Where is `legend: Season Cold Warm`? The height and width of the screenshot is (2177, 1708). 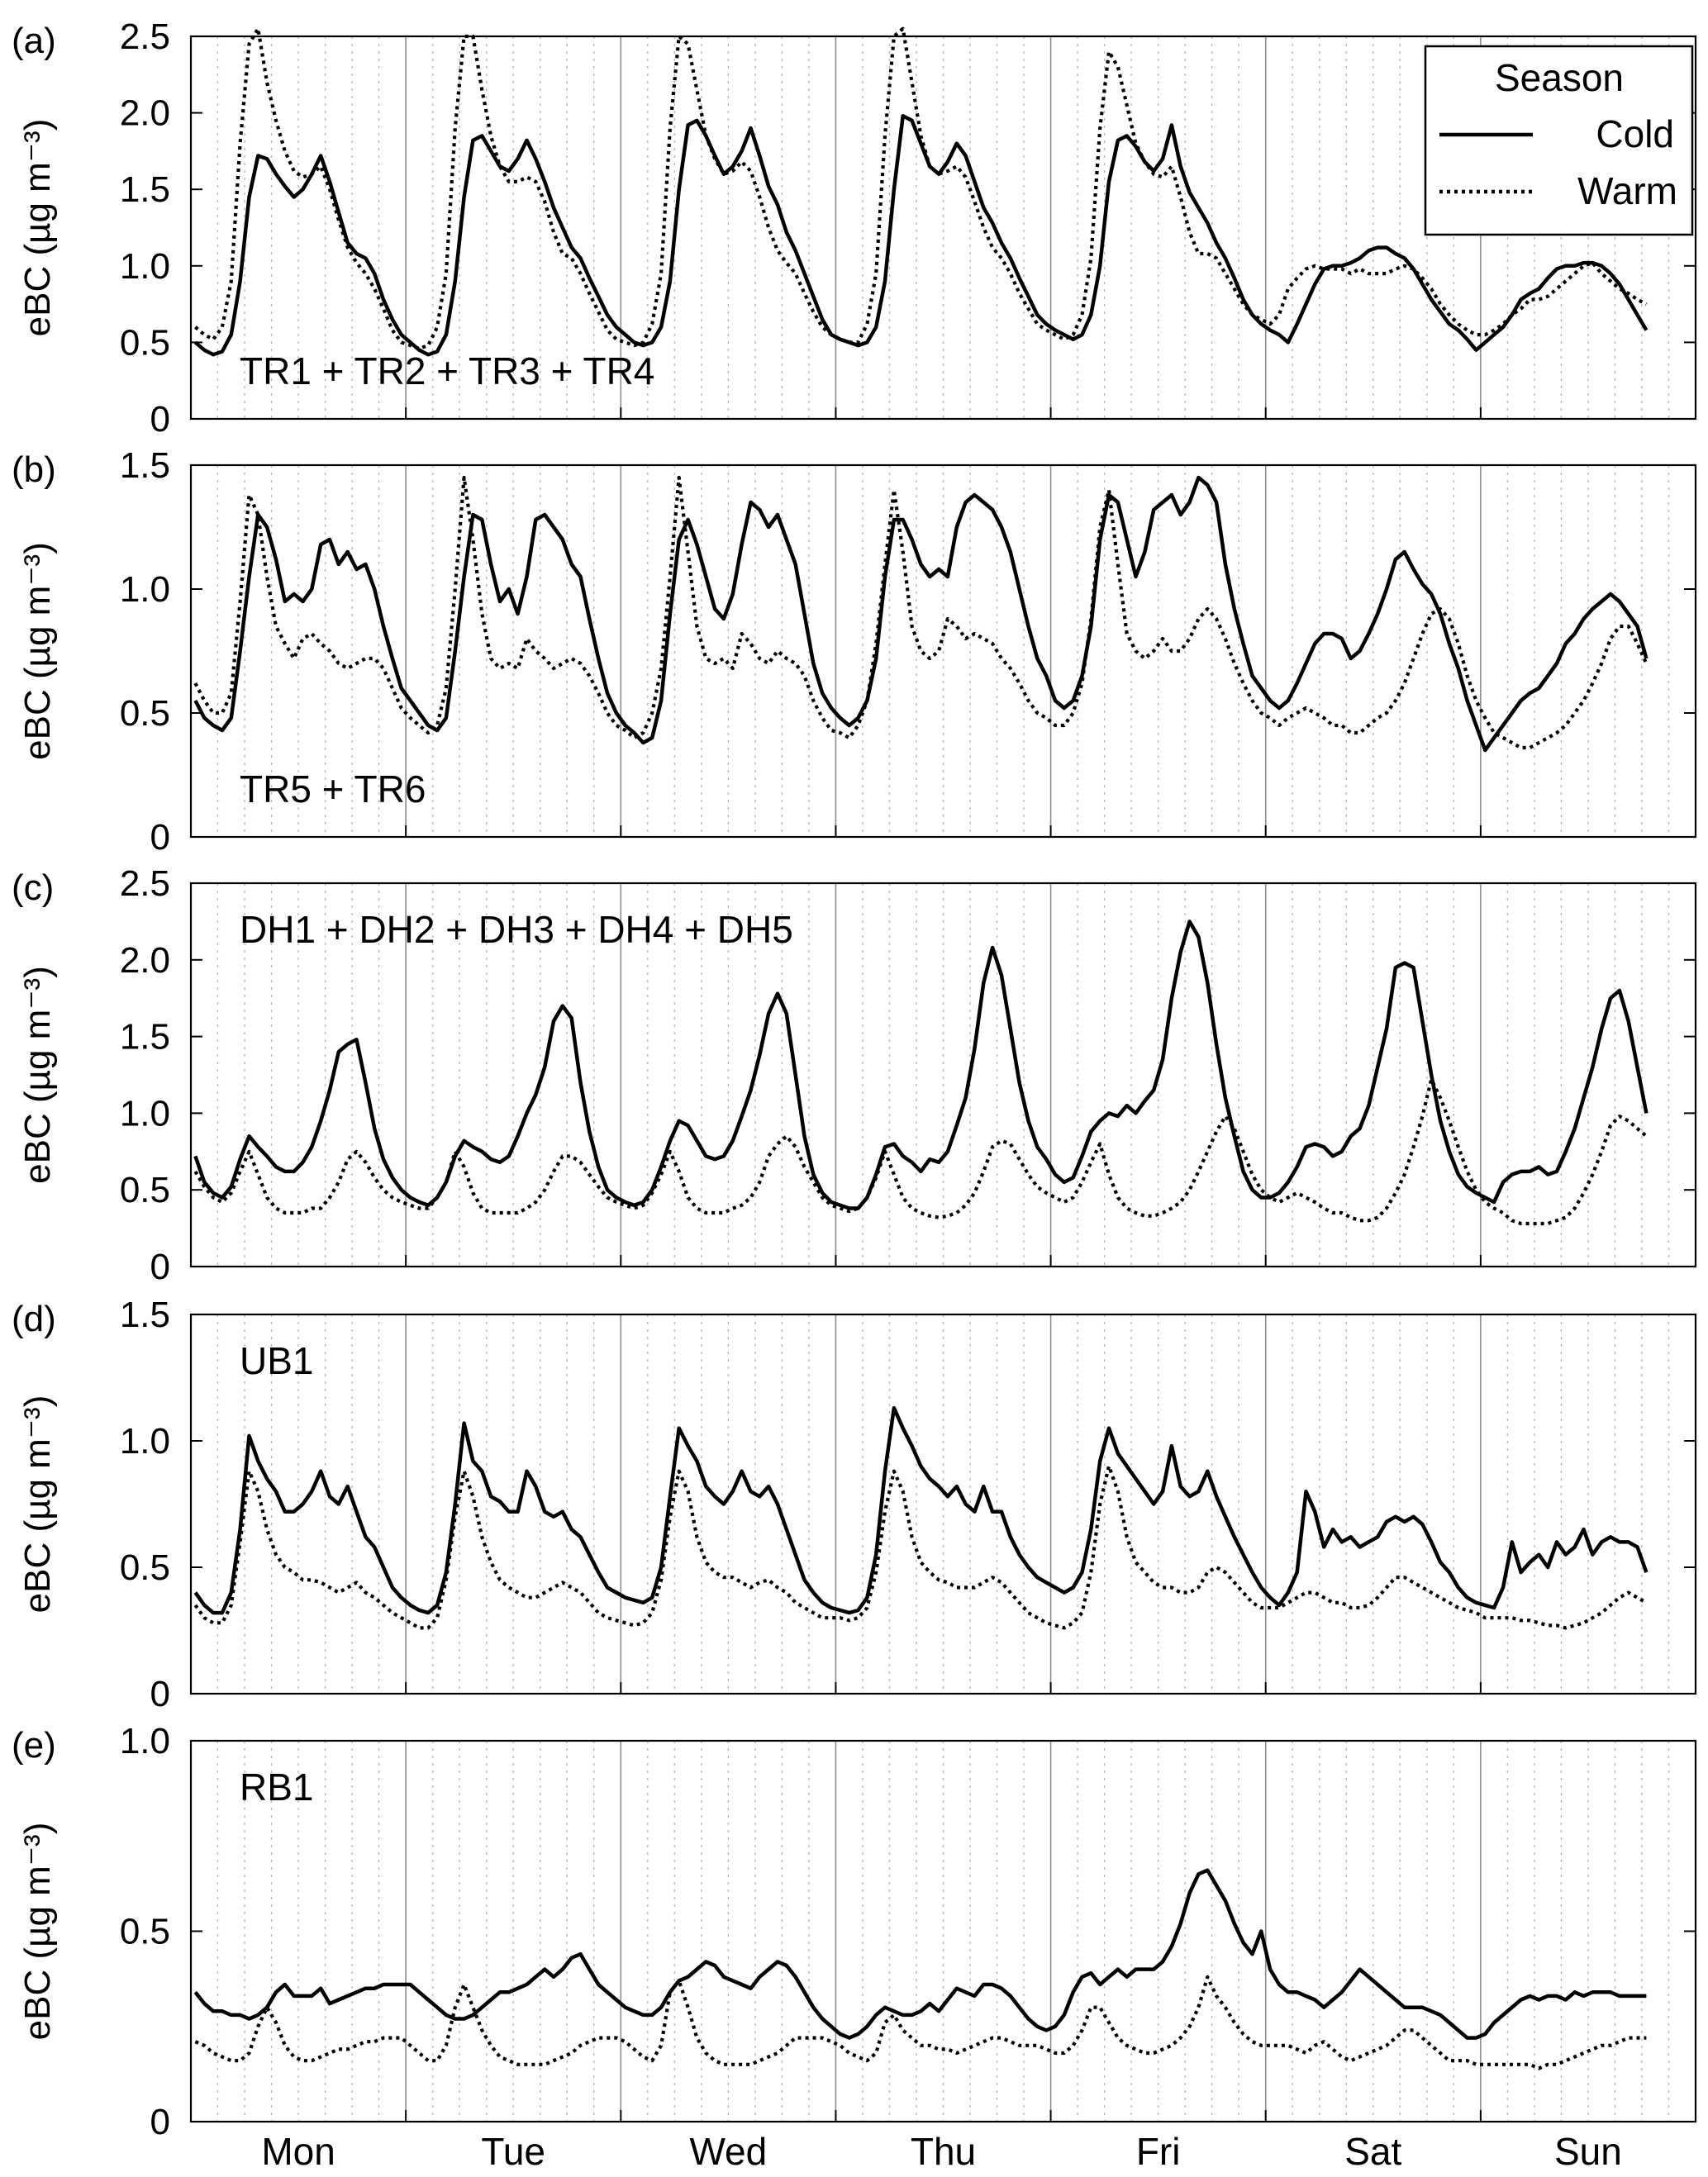
legend: Season Cold Warm is located at coordinates (1559, 140).